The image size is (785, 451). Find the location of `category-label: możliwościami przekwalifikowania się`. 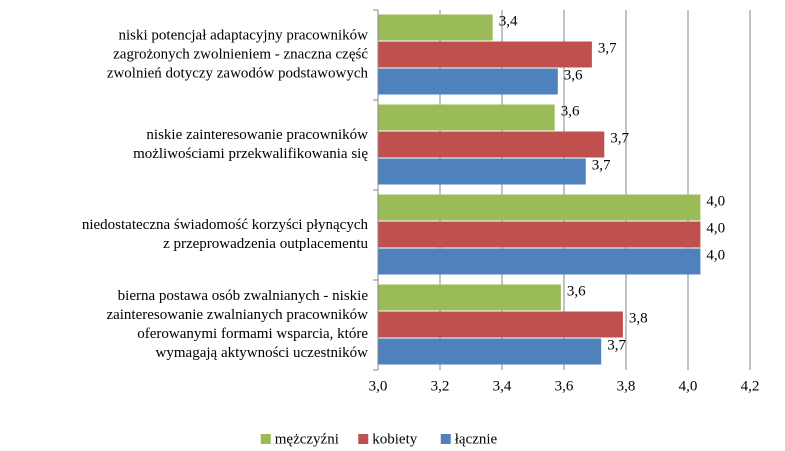

category-label: możliwościami przekwalifikowania się is located at coordinates (250, 154).